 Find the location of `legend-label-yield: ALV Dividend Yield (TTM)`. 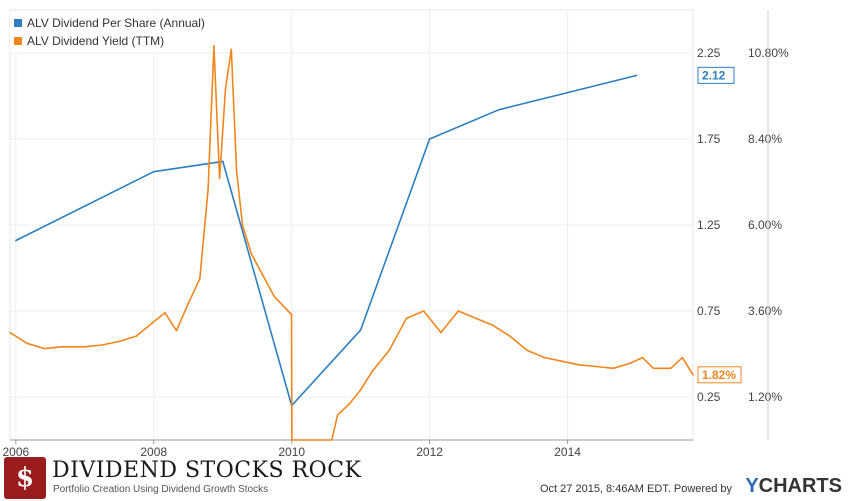

legend-label-yield: ALV Dividend Yield (TTM) is located at coordinates (96, 41).